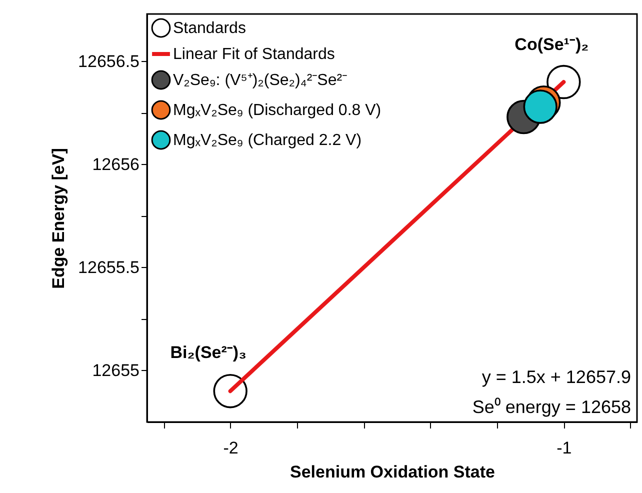  What do you see at coordinates (109, 61) in the screenshot?
I see `y-tick-label: 12656.5` at bounding box center [109, 61].